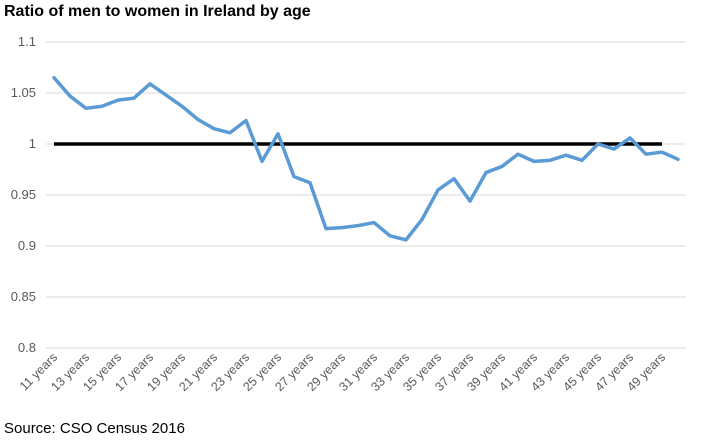 This screenshot has width=721, height=441. What do you see at coordinates (27, 41) in the screenshot?
I see `y-tick-label: 1.1` at bounding box center [27, 41].